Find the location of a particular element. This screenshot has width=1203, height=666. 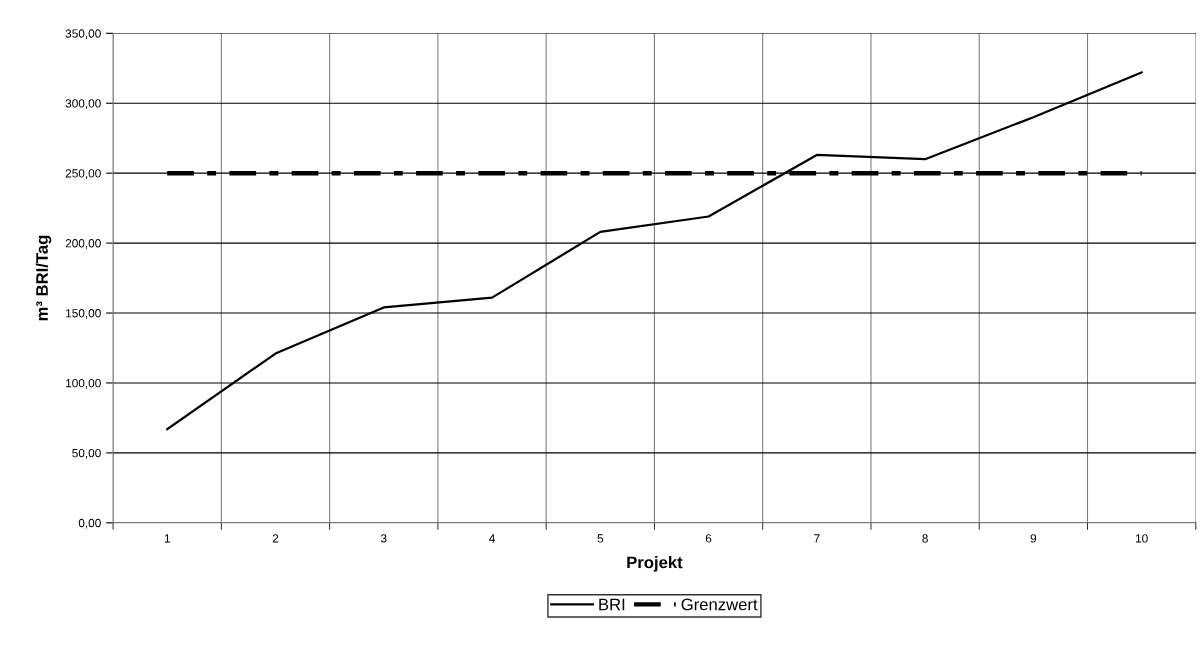

y-tick-label: 0,00 is located at coordinates (89, 523).